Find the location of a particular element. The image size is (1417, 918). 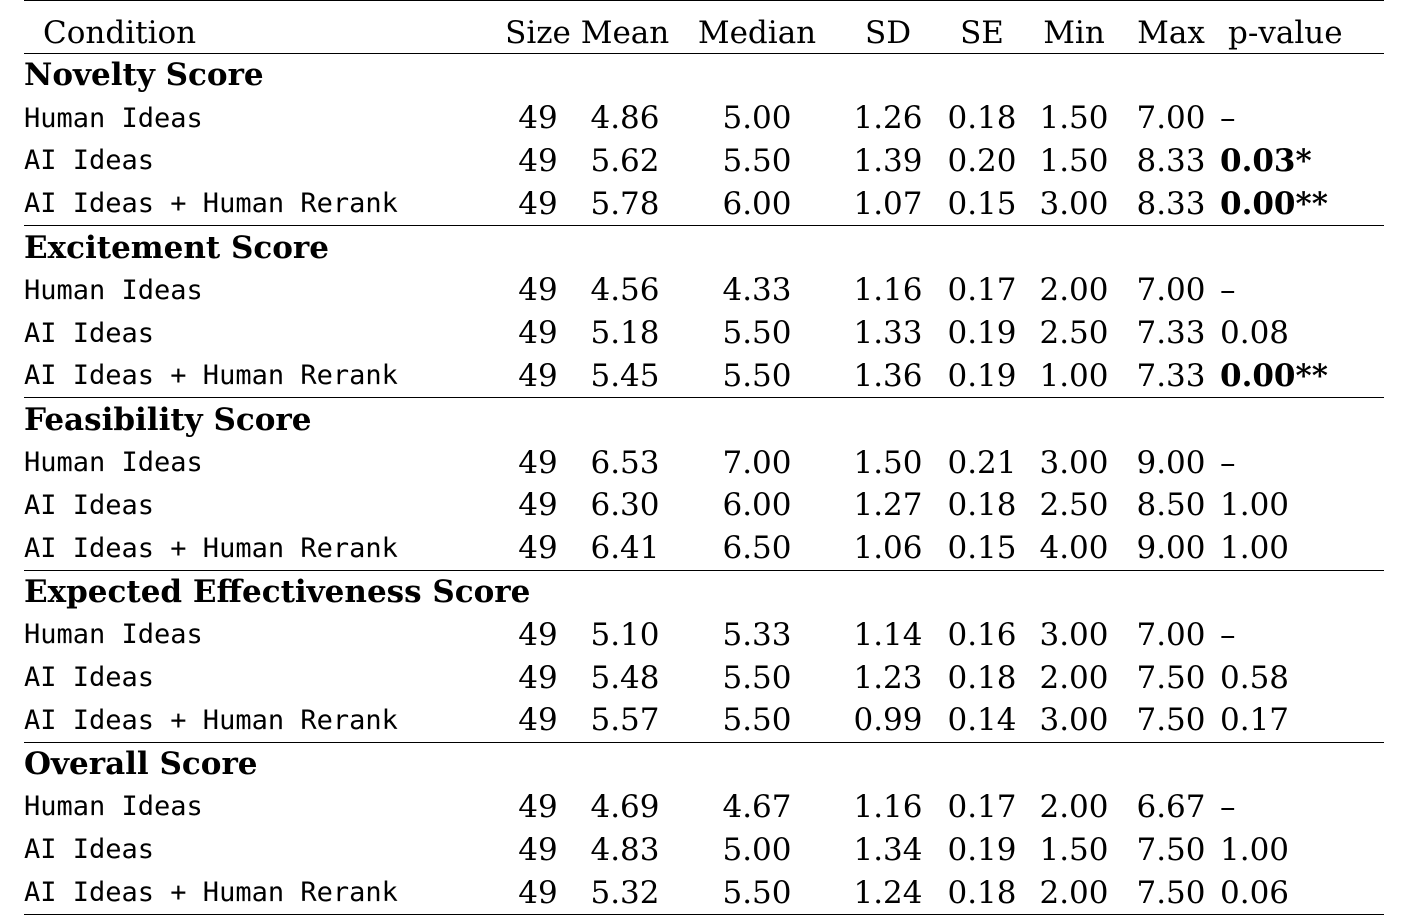

column-header-sd: SD is located at coordinates (888, 33).